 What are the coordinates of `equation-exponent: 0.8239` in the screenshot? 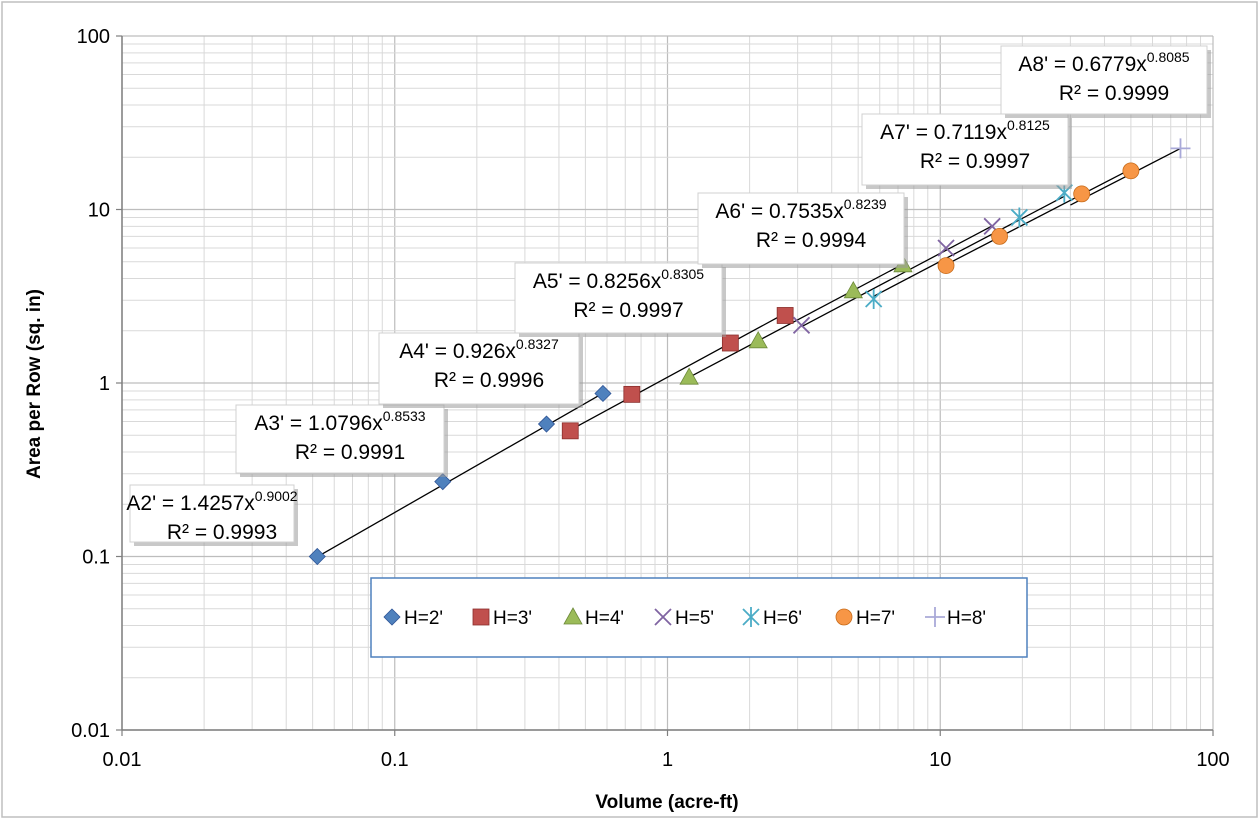 It's located at (865, 204).